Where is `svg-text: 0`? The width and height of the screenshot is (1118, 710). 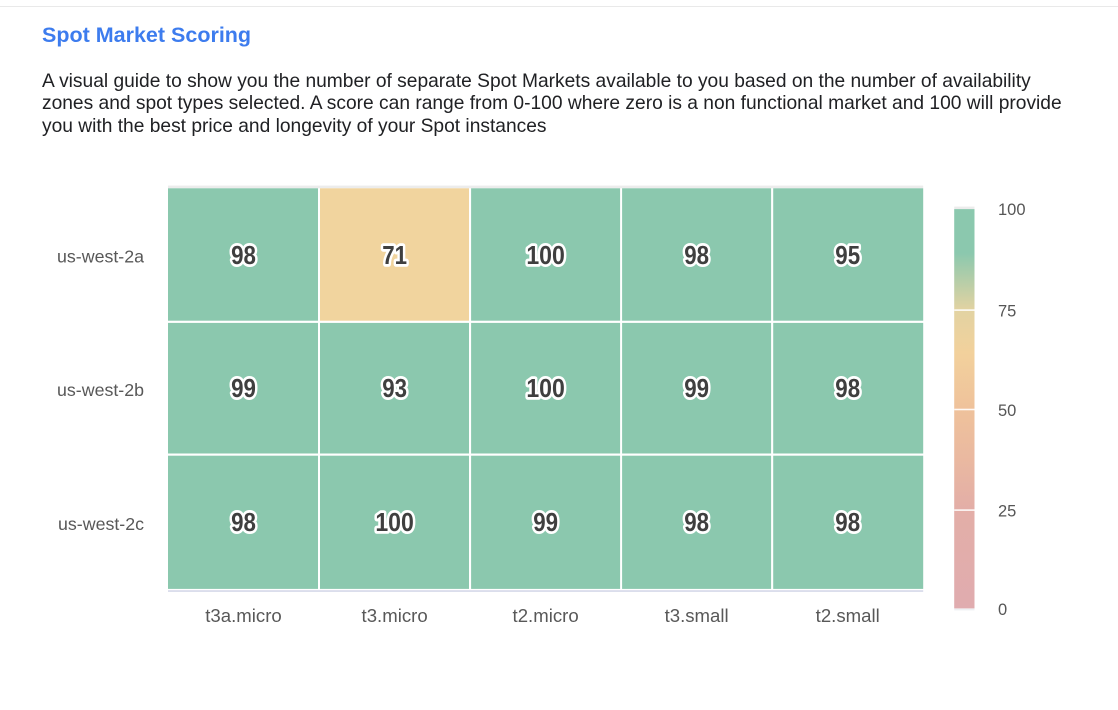 svg-text: 0 is located at coordinates (1002, 610).